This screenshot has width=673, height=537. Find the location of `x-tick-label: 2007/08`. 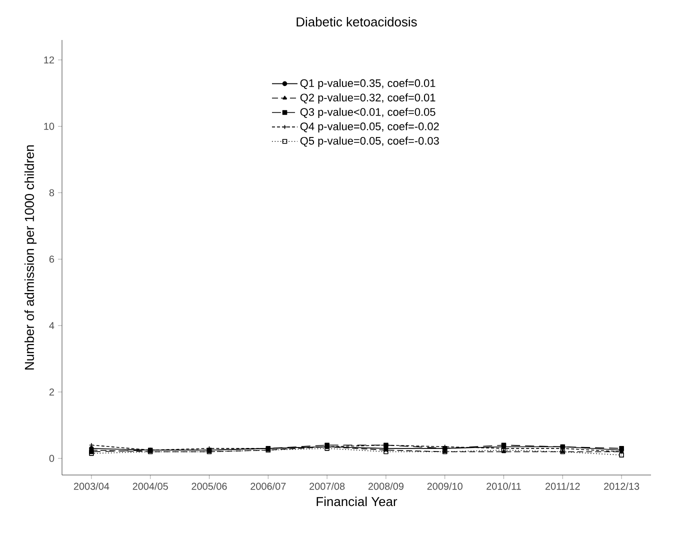

x-tick-label: 2007/08 is located at coordinates (327, 486).